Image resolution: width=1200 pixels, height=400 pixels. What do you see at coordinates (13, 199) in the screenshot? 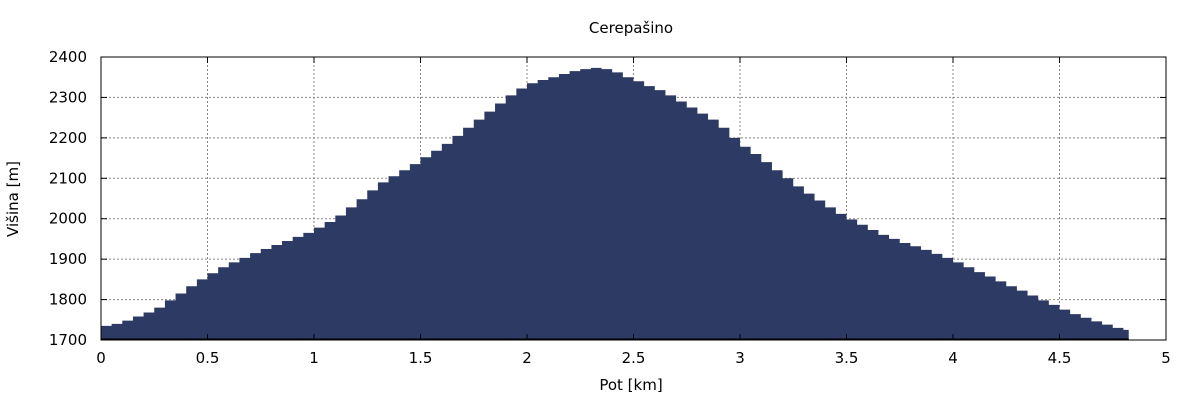
I see `y-axis-label: Višina [m]` at bounding box center [13, 199].